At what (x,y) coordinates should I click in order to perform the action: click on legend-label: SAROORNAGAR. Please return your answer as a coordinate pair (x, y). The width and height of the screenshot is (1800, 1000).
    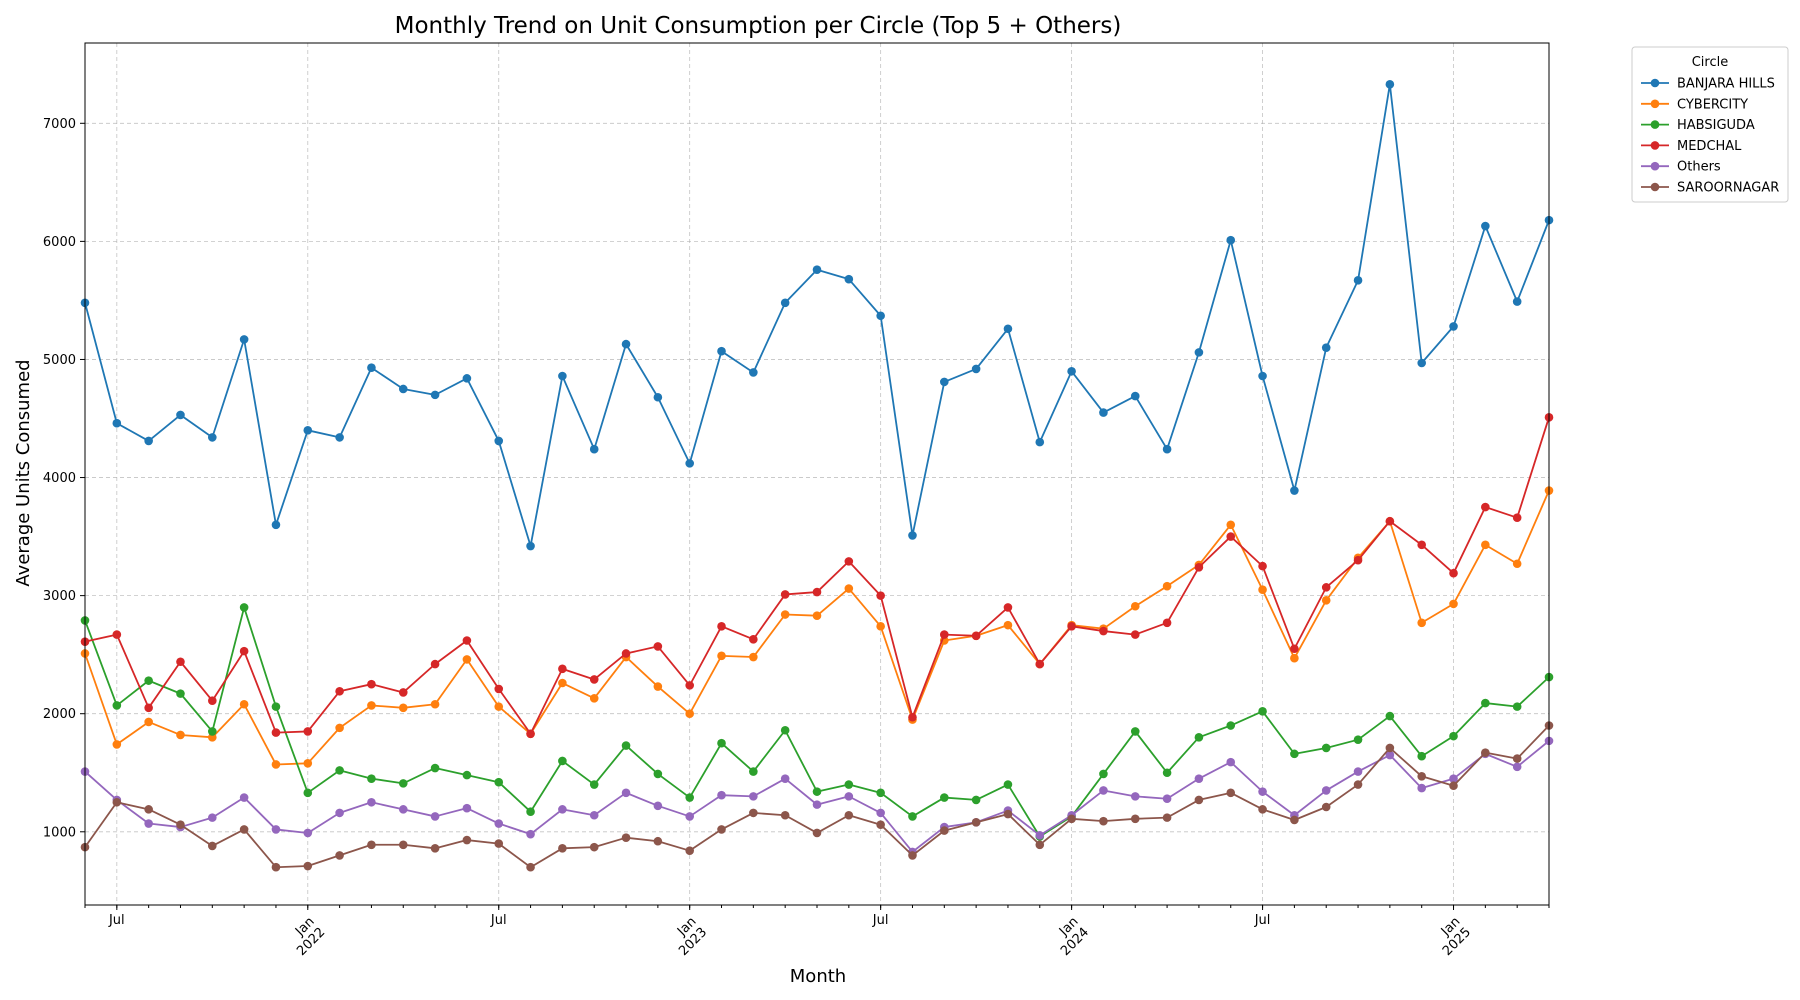
    Looking at the image, I should click on (1728, 188).